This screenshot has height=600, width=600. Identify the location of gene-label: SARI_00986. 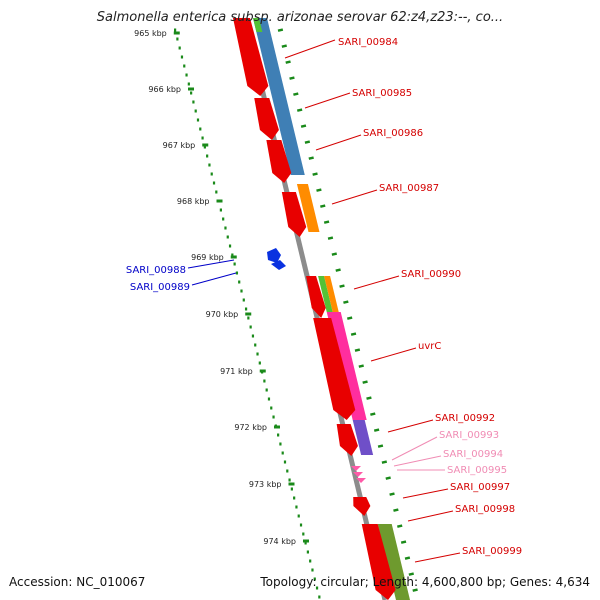
(393, 133).